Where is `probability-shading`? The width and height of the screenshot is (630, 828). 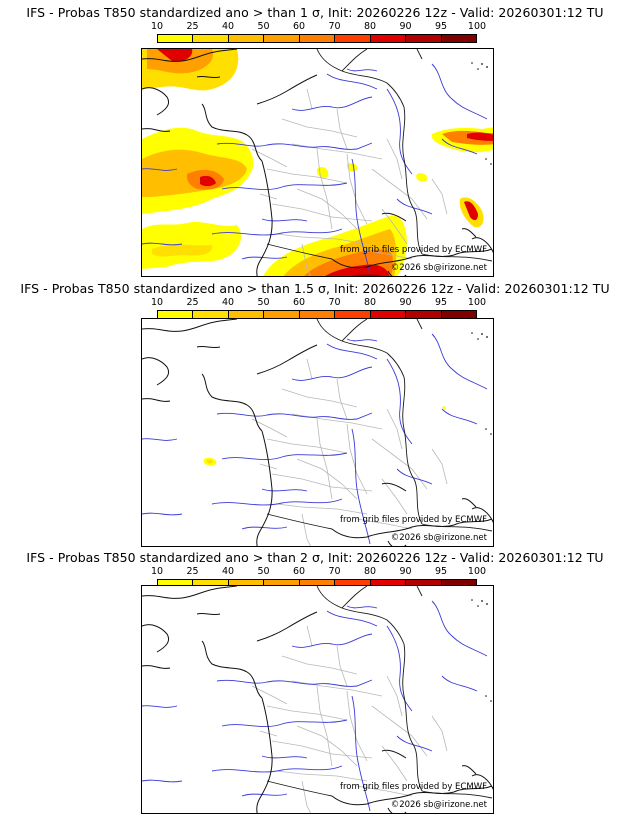 probability-shading is located at coordinates (325, 436).